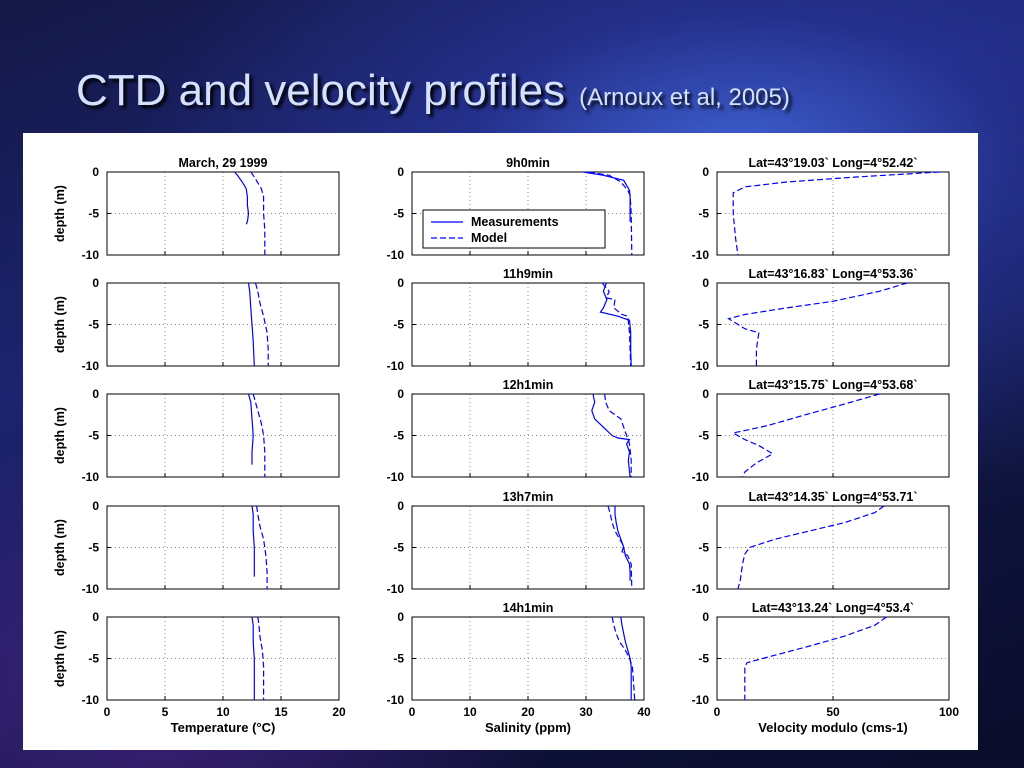 The image size is (1024, 768). I want to click on legend-label-1: Measurements, so click(515, 222).